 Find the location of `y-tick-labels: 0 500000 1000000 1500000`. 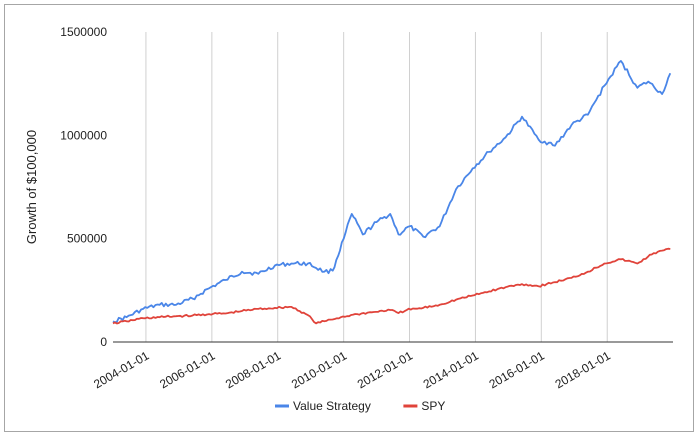

y-tick-labels: 0 500000 1000000 1500000 is located at coordinates (83, 187).